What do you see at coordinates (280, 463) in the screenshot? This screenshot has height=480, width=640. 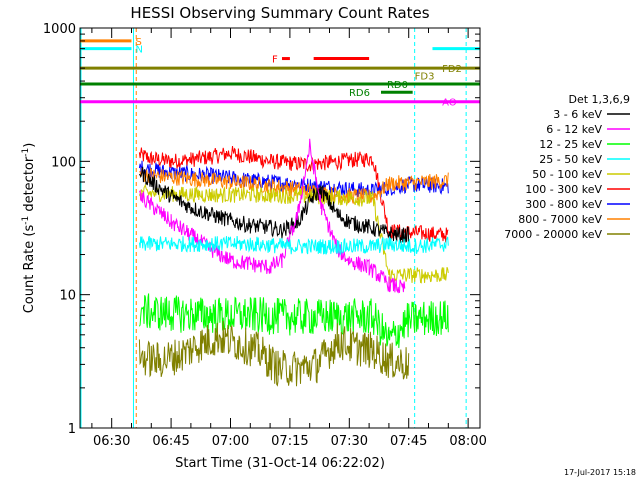 I see `x-axis-label: Start Time (31-Oct-14 06:22:02)` at bounding box center [280, 463].